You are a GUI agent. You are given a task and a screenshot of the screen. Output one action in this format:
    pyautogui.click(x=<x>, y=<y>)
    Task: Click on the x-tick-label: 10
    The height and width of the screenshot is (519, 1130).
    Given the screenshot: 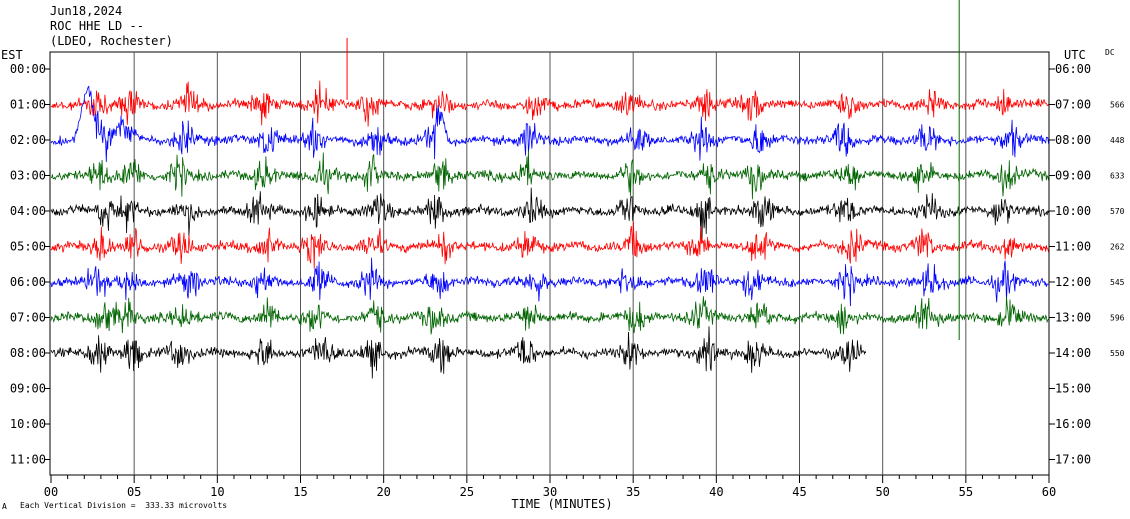 What is the action you would take?
    pyautogui.click(x=217, y=492)
    